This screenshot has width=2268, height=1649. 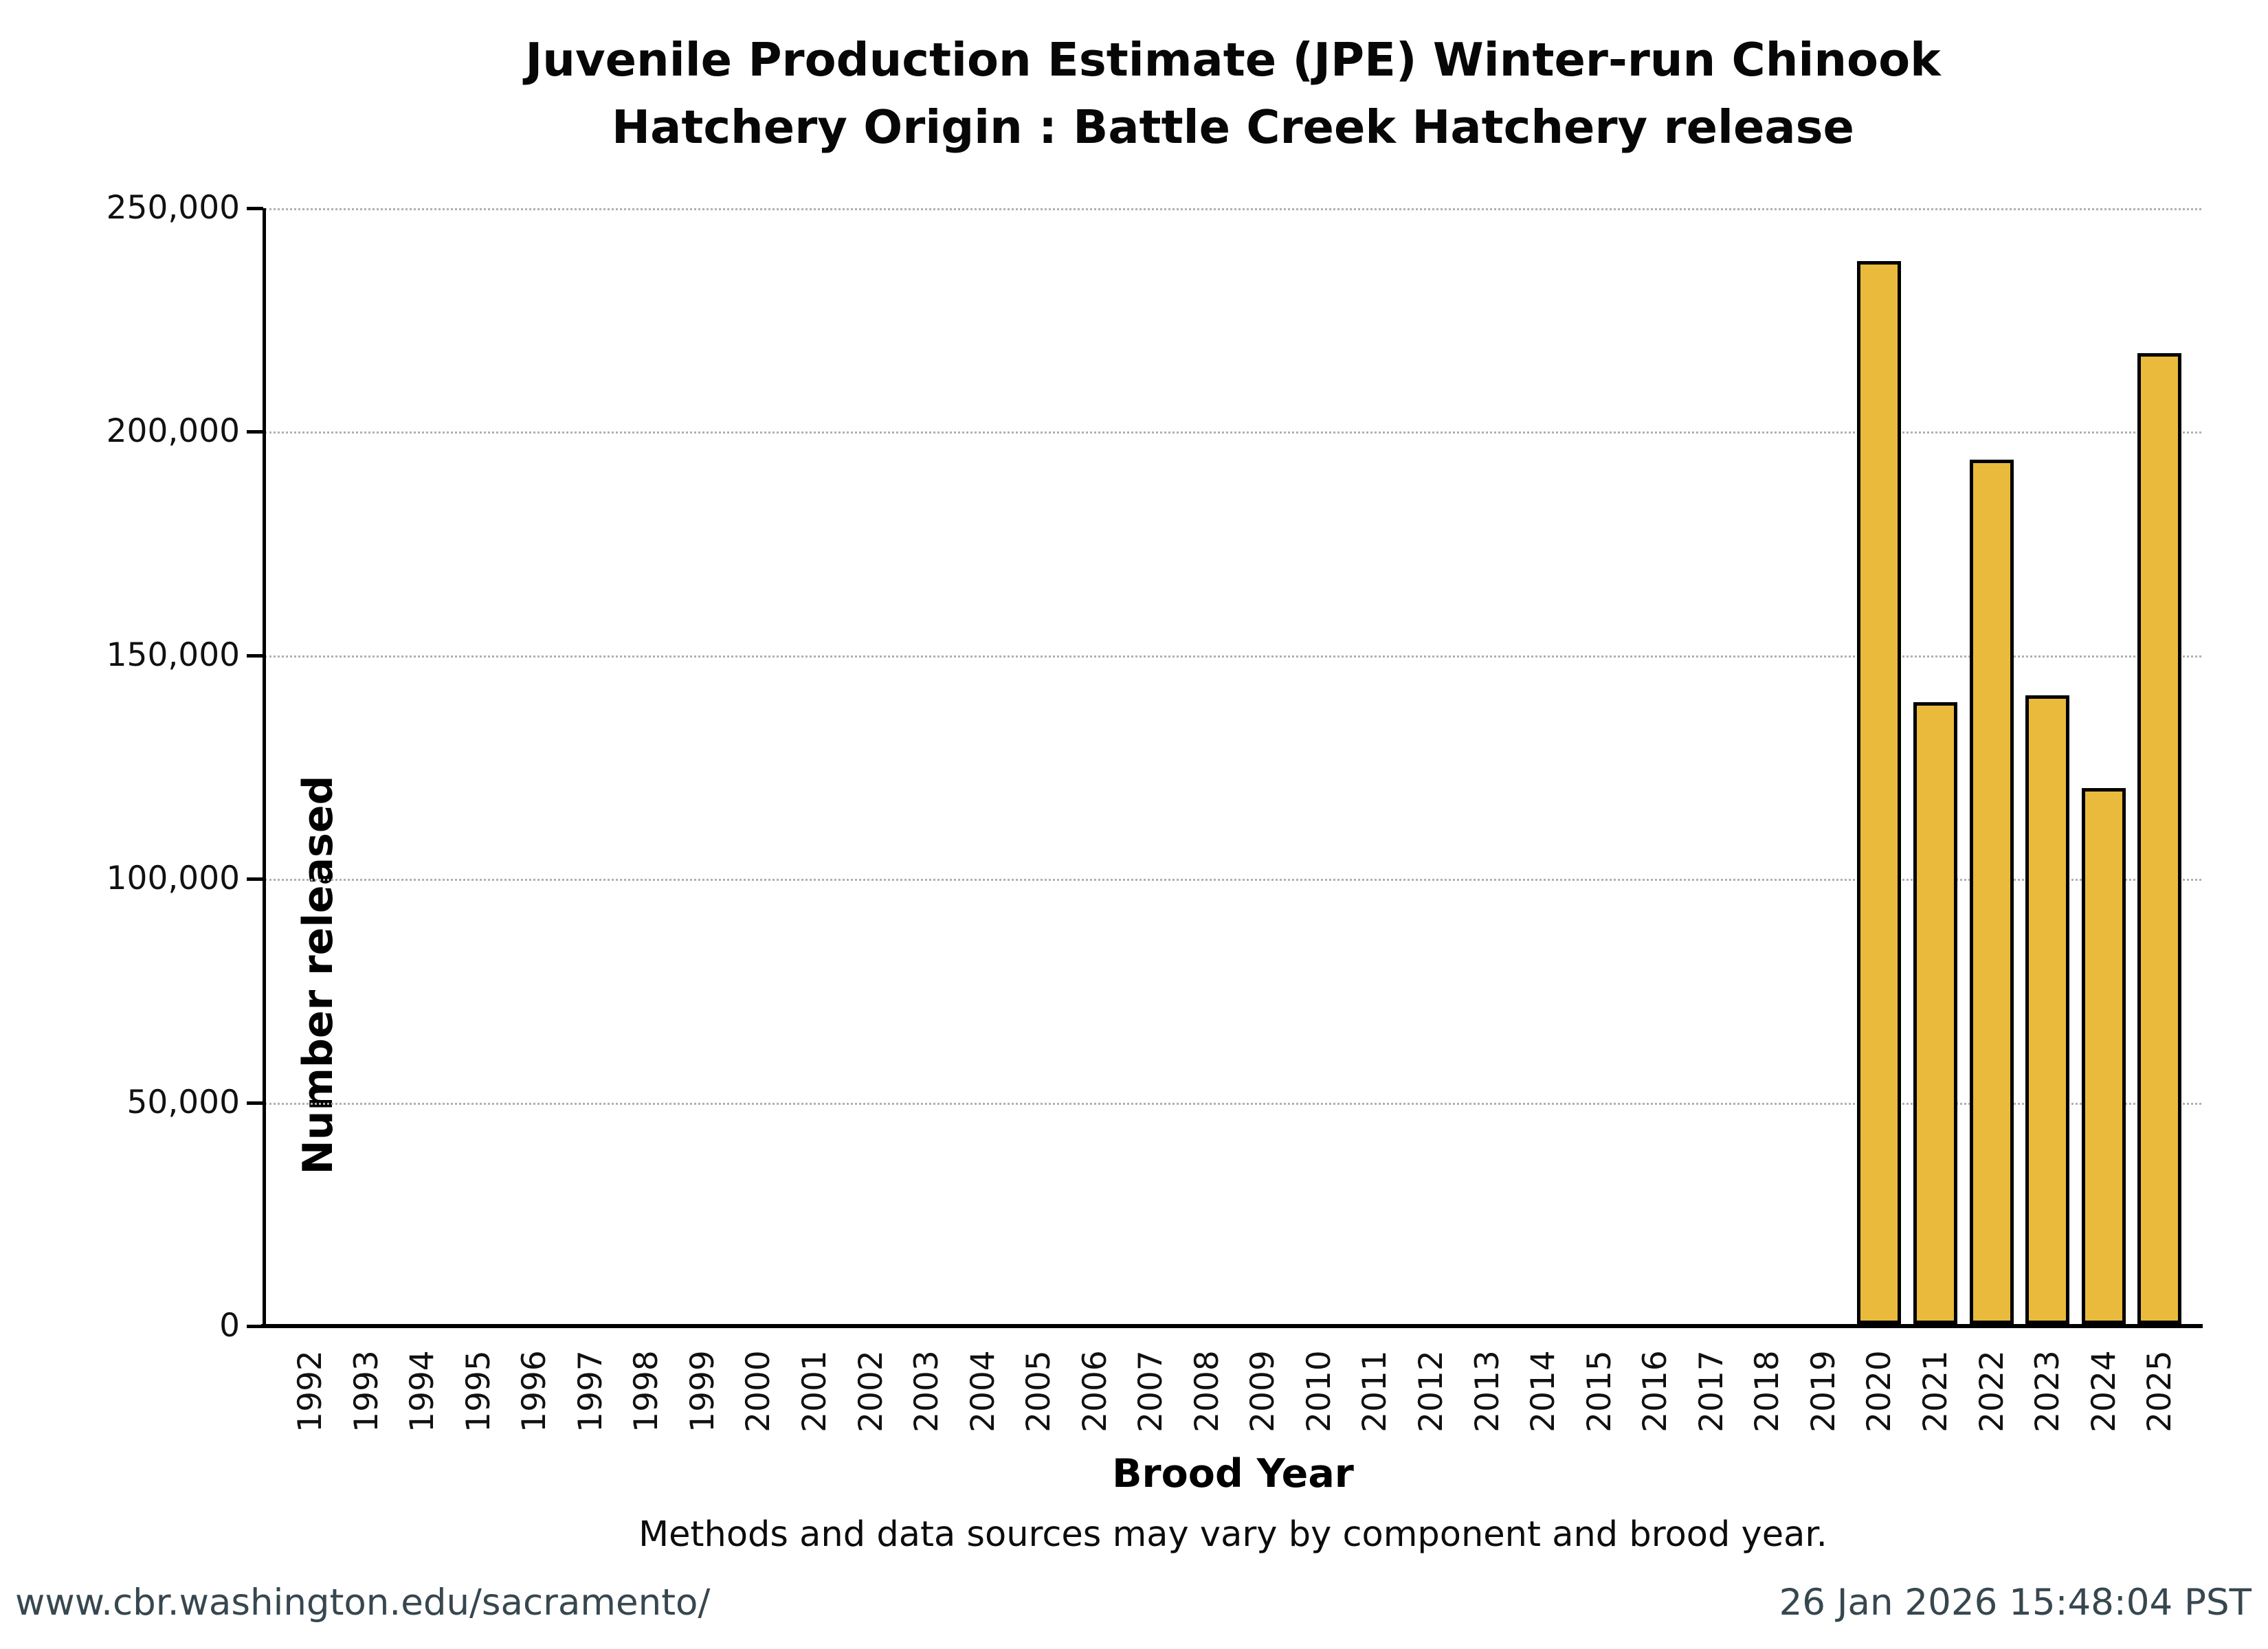 What do you see at coordinates (1232, 1326) in the screenshot?
I see `x-axis-spine` at bounding box center [1232, 1326].